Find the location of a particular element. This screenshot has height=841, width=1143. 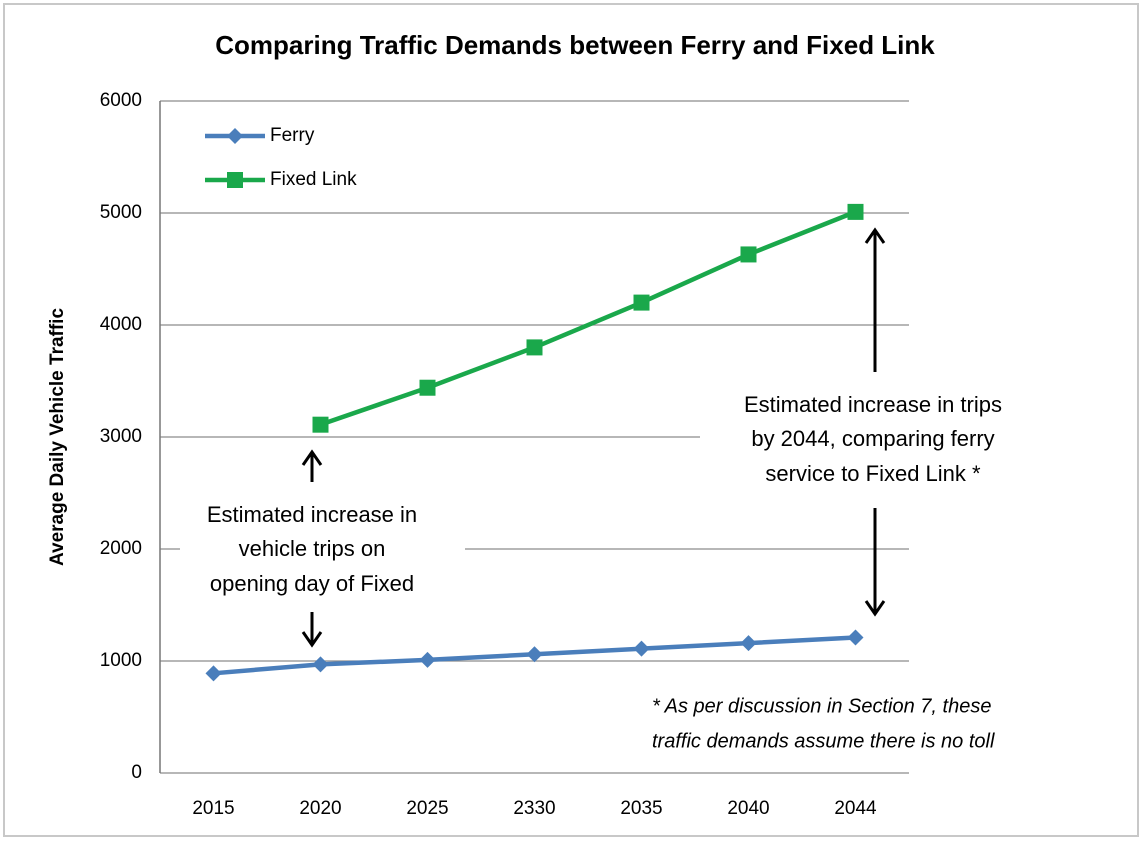

y-tick-label: 0 is located at coordinates (136, 772).